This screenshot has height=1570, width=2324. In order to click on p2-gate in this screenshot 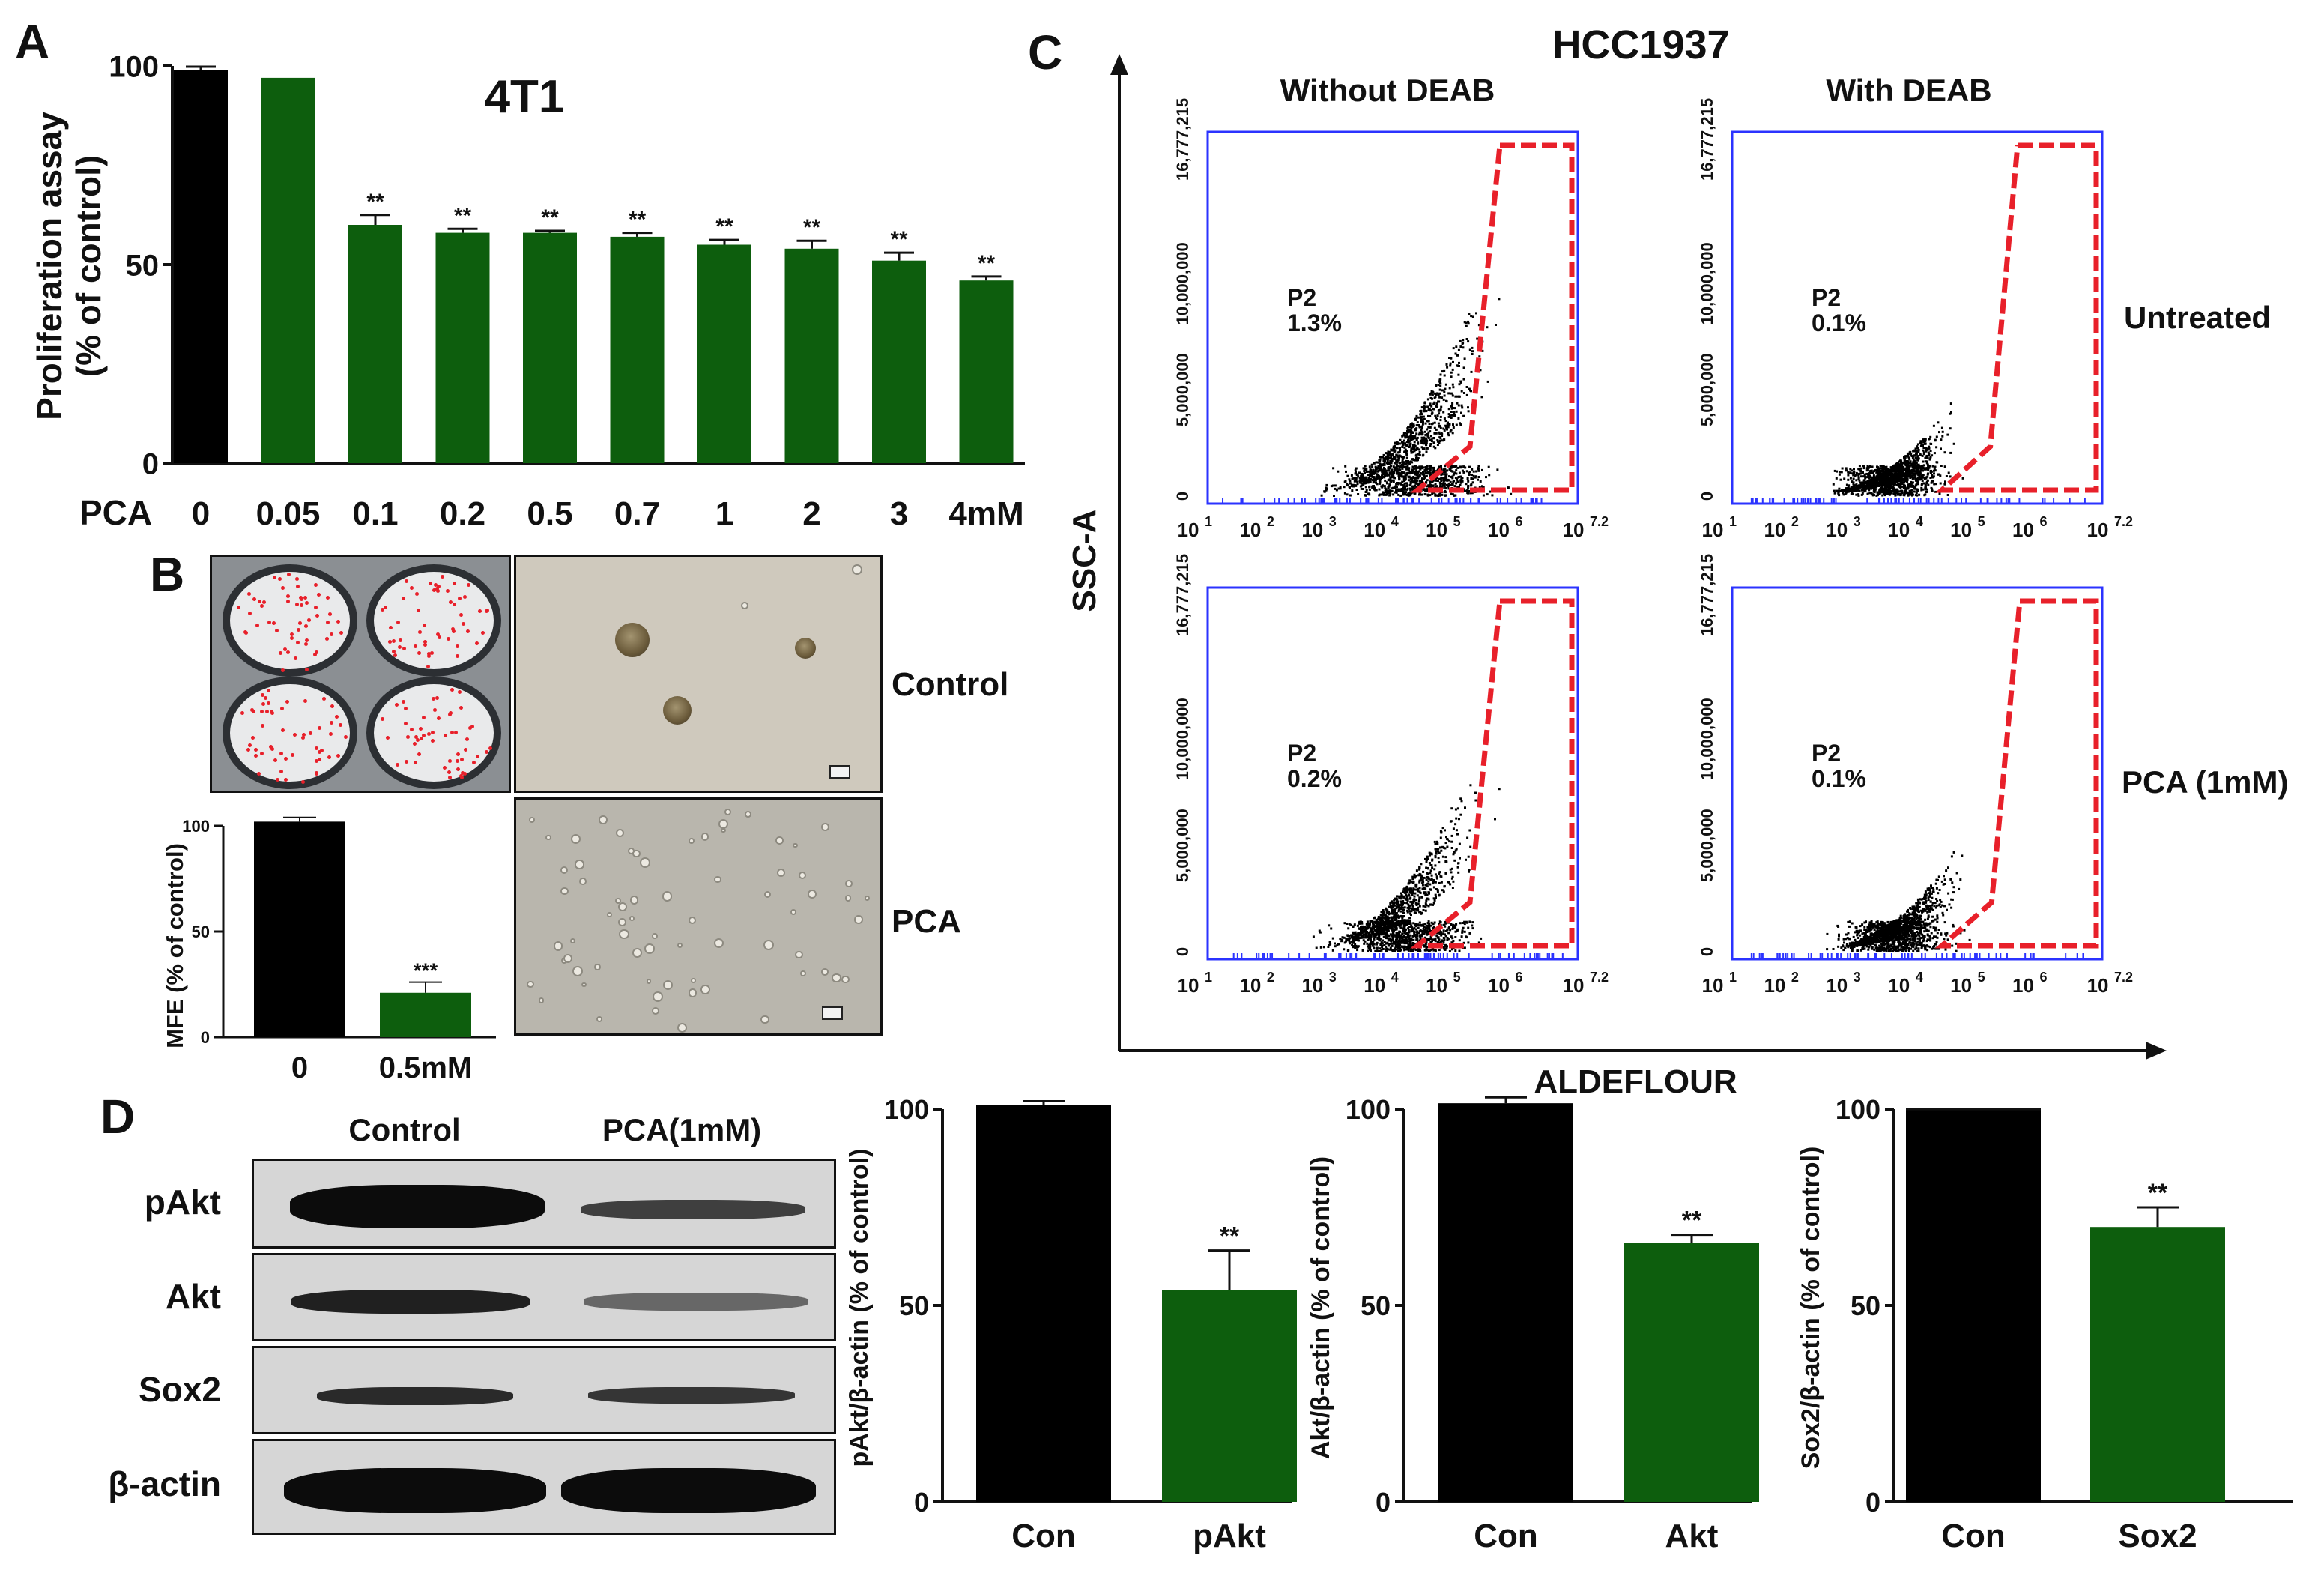, I will do `click(2017, 318)`.